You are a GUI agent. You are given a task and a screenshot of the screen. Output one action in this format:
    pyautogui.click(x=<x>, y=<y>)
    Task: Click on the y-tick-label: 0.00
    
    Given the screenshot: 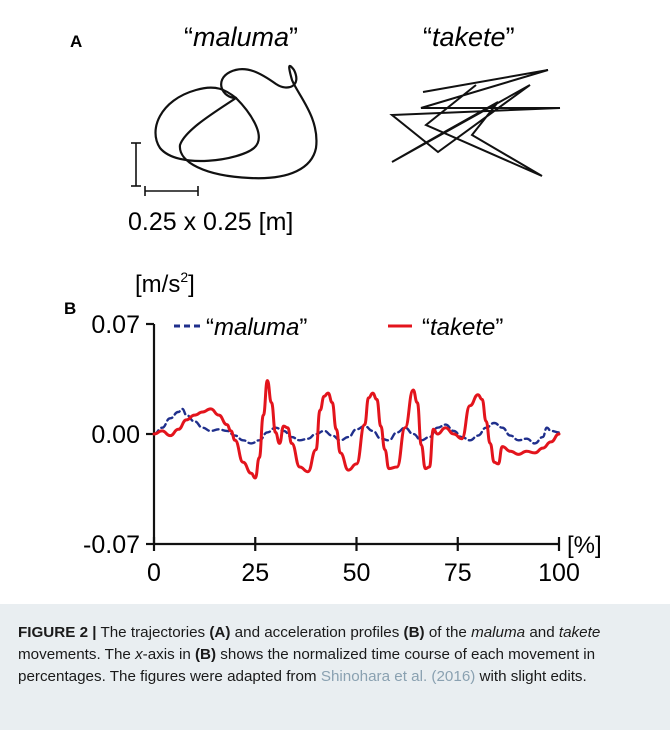 What is the action you would take?
    pyautogui.click(x=115, y=435)
    